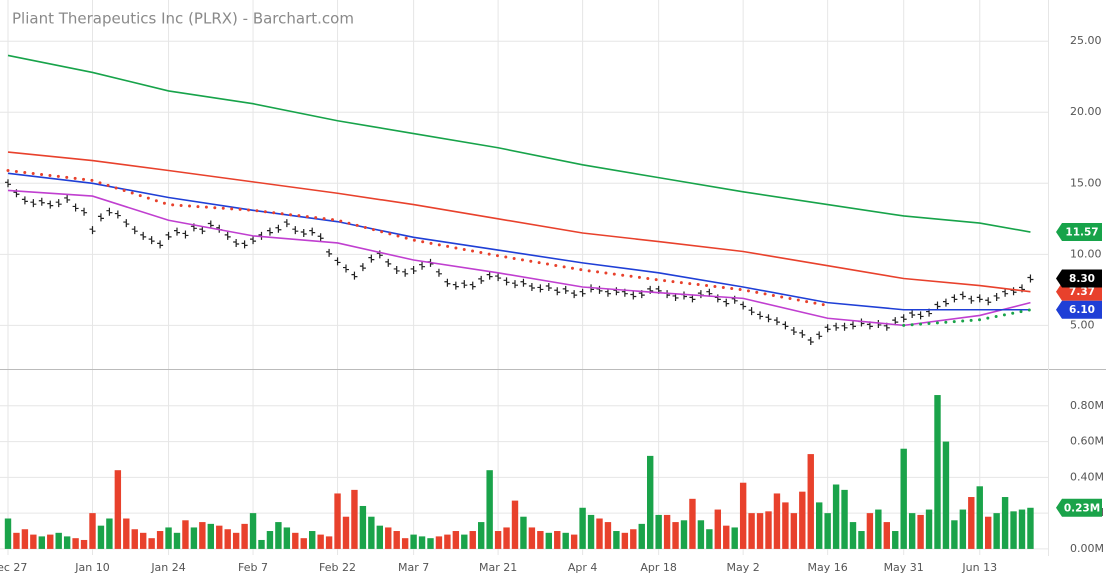  I want to click on x-tick-label: Jun 13, so click(979, 567).